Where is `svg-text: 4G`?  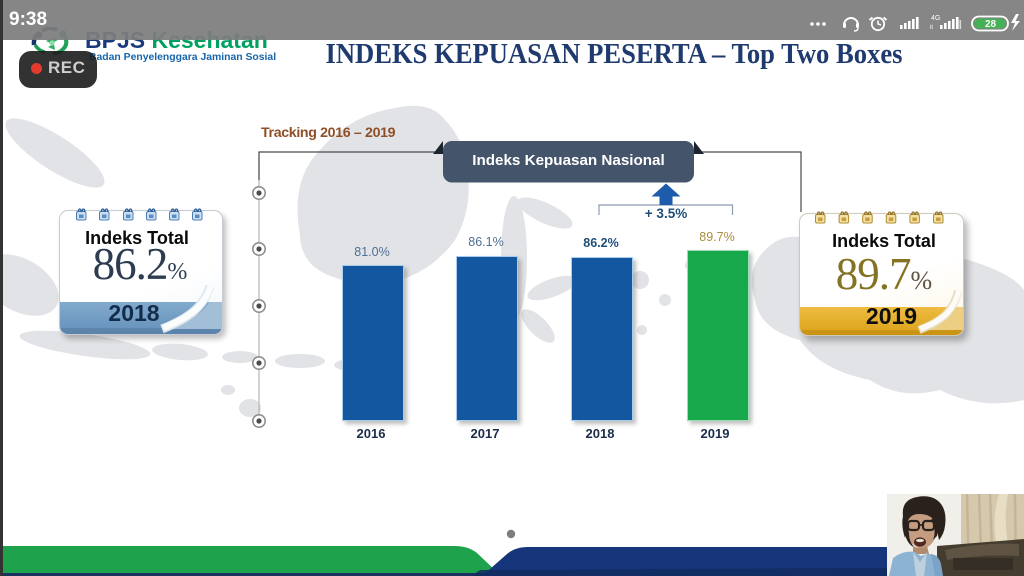
svg-text: 4G is located at coordinates (935, 18).